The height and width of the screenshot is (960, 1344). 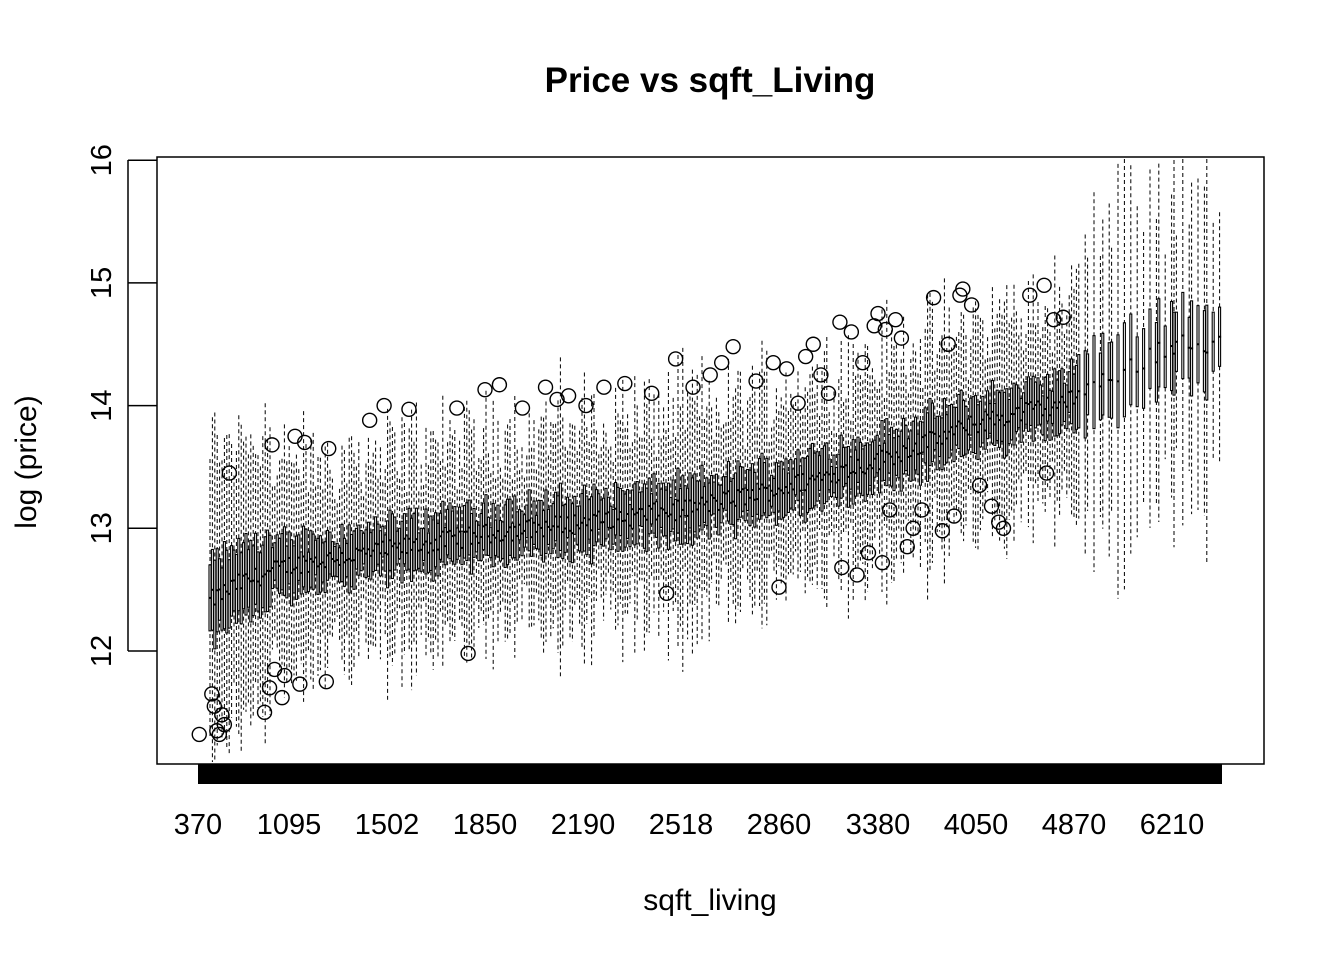 I want to click on x-tick-label: 1502, so click(x=387, y=825).